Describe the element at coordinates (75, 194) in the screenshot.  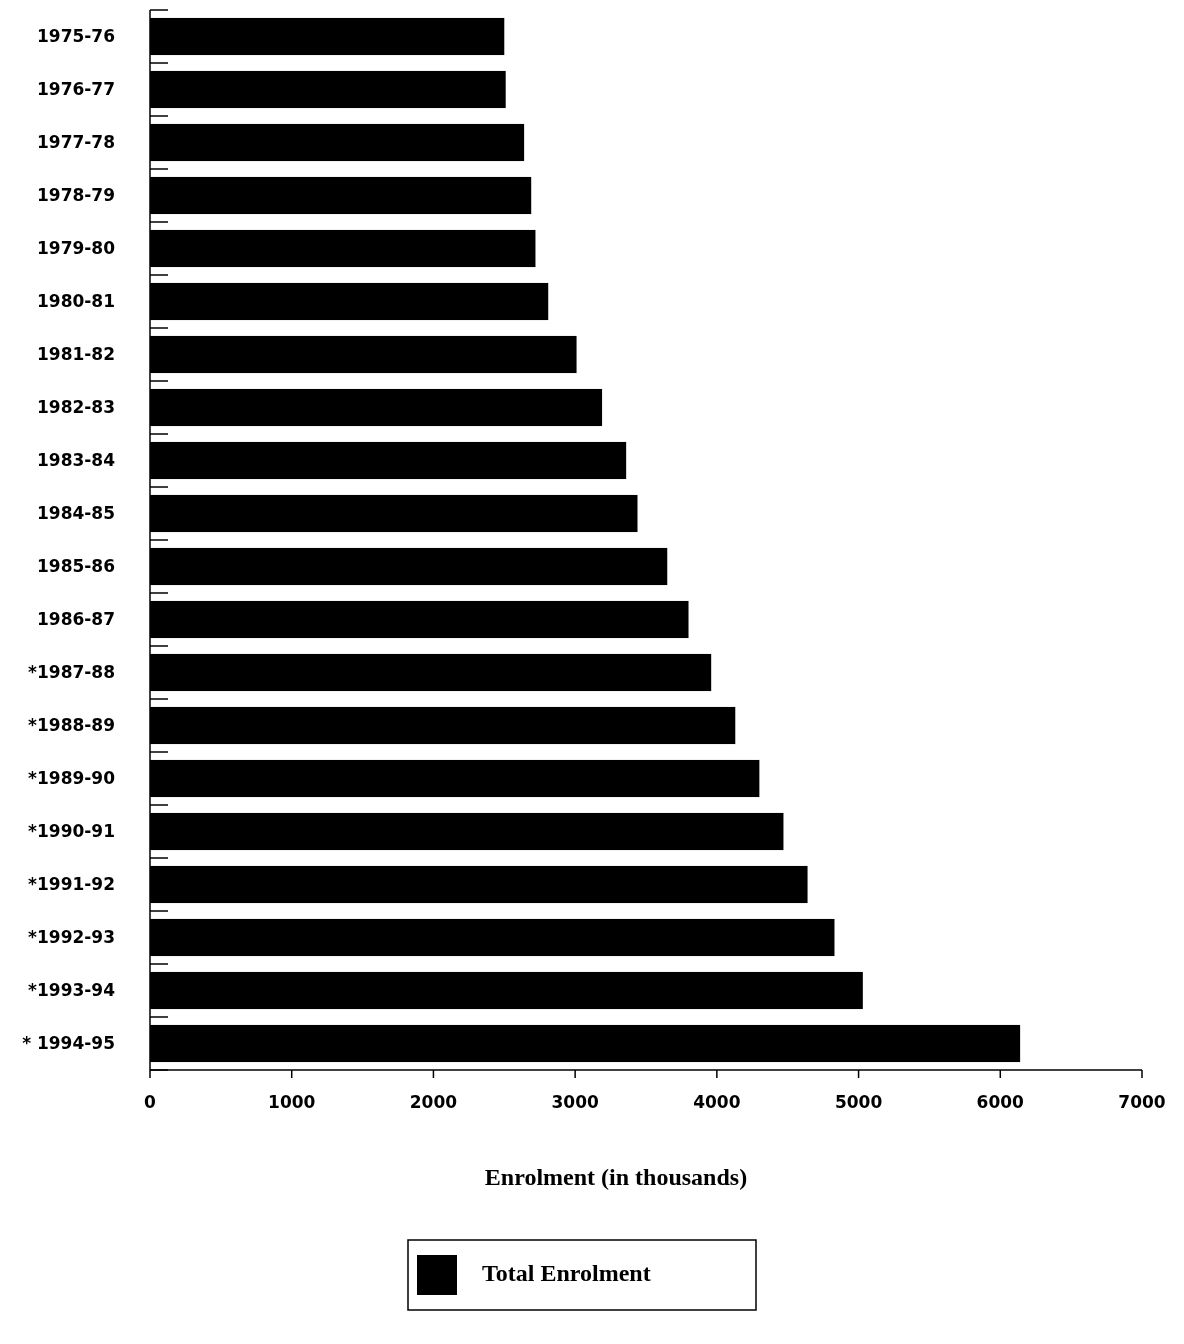
I see `y-tick-label: 1978-79` at that location.